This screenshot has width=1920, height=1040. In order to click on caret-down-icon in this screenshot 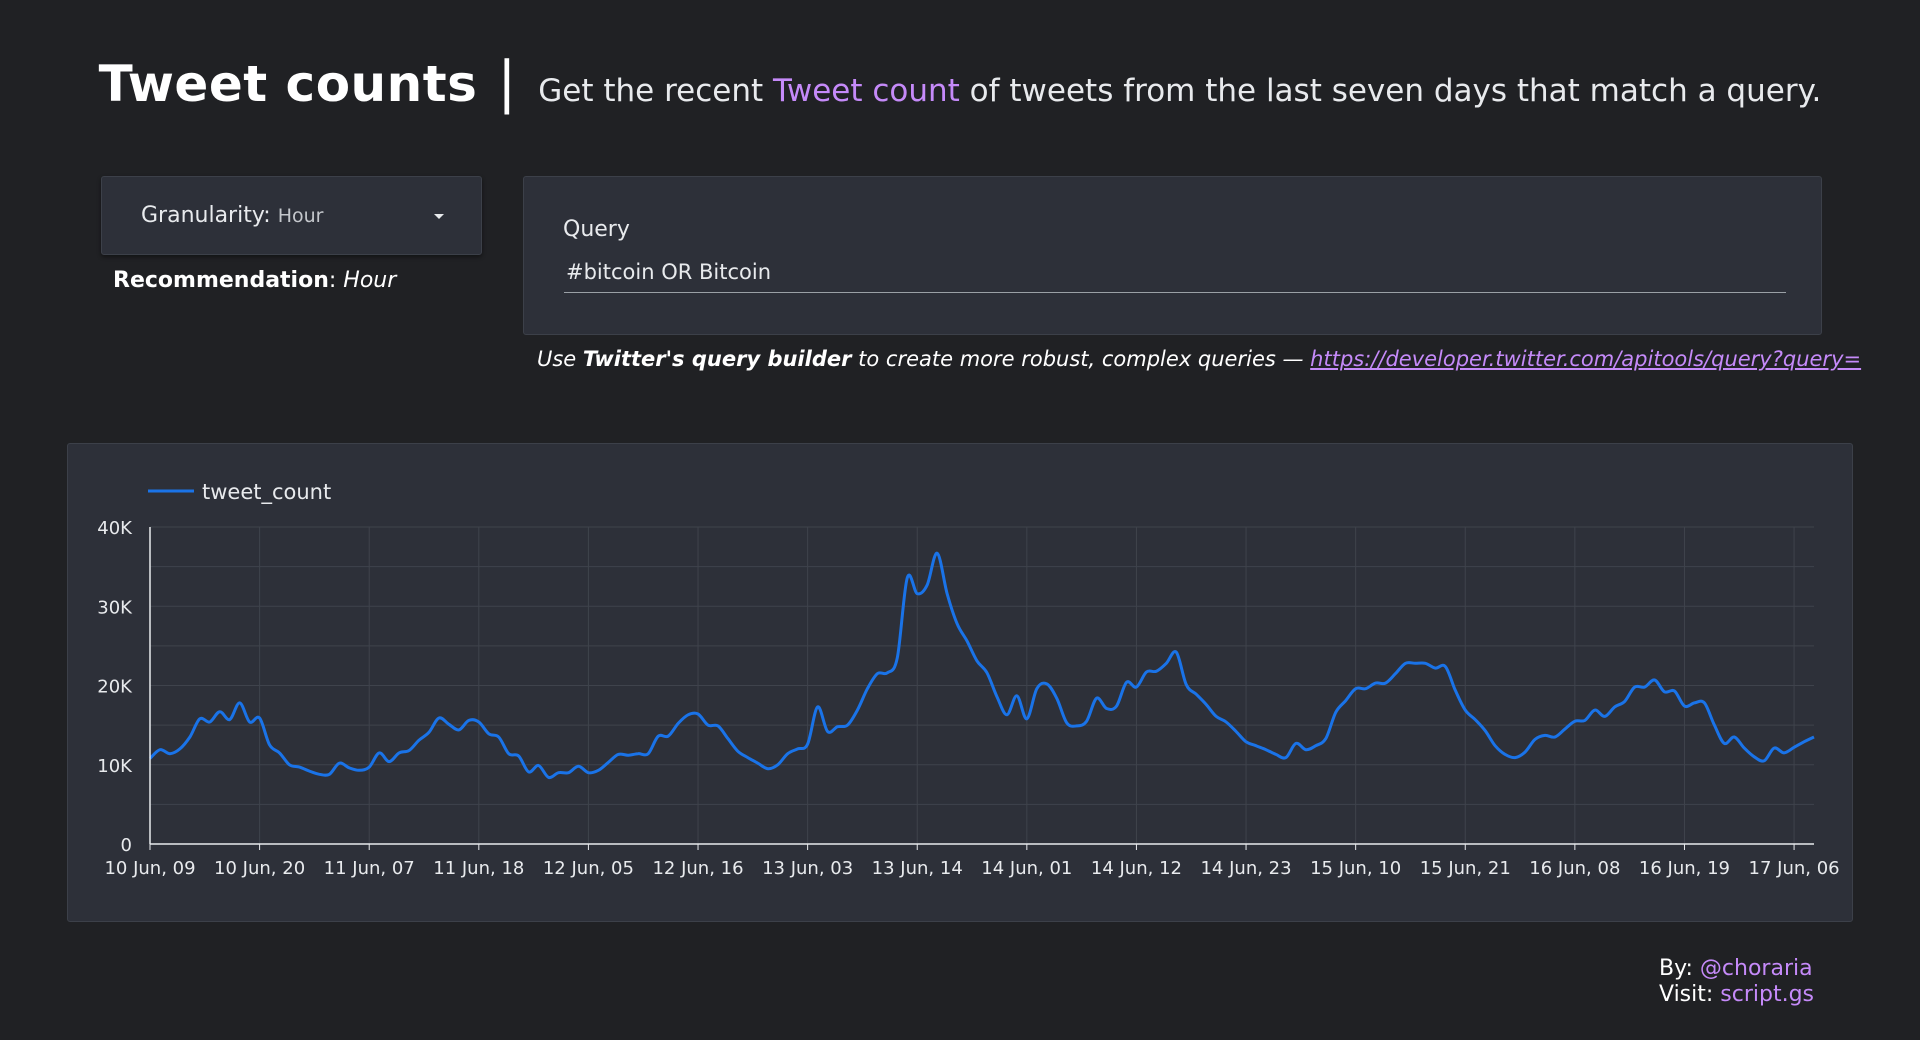, I will do `click(439, 216)`.